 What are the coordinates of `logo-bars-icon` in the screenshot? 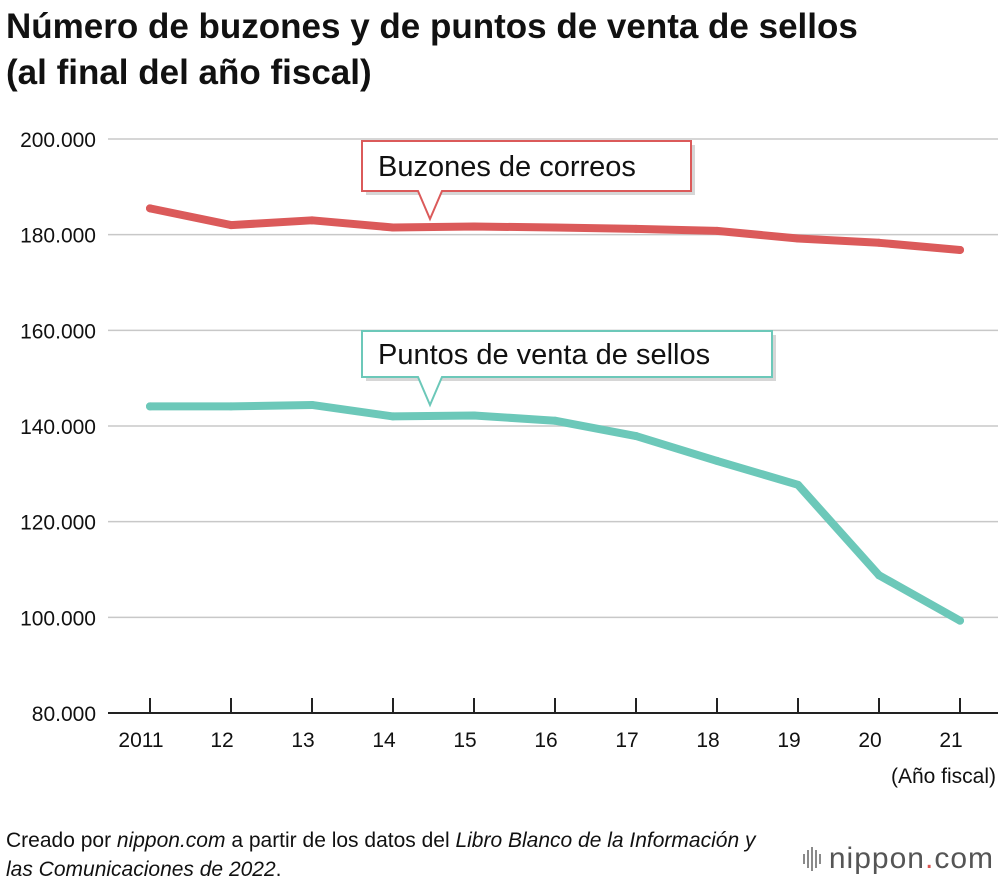 It's located at (811, 859).